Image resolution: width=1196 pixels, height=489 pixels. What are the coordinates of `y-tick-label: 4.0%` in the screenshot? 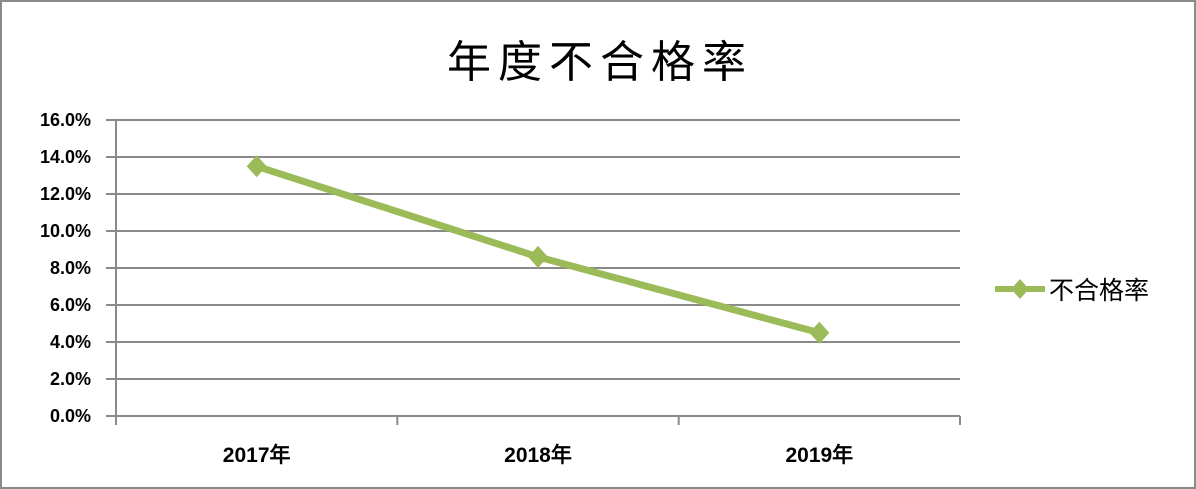 It's located at (70, 342).